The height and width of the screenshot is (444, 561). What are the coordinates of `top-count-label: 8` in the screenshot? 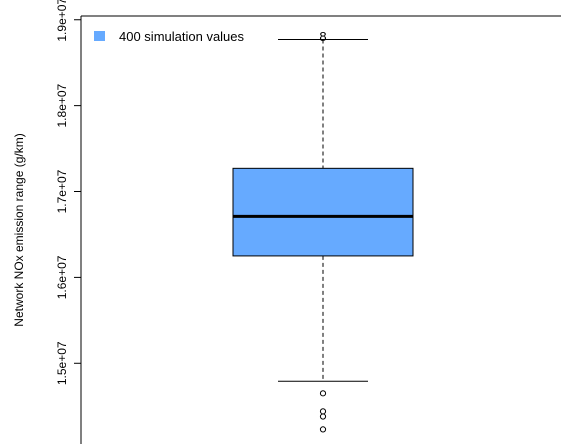 It's located at (322, 36).